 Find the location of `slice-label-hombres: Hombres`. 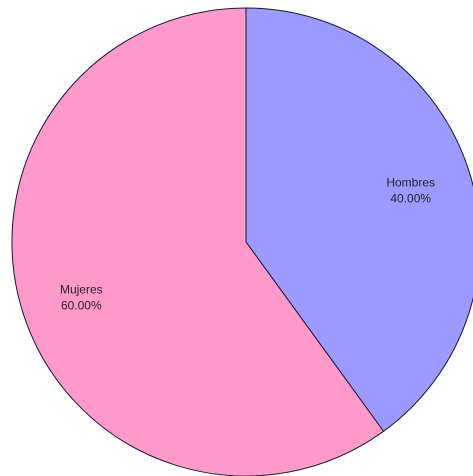

slice-label-hombres: Hombres is located at coordinates (410, 183).